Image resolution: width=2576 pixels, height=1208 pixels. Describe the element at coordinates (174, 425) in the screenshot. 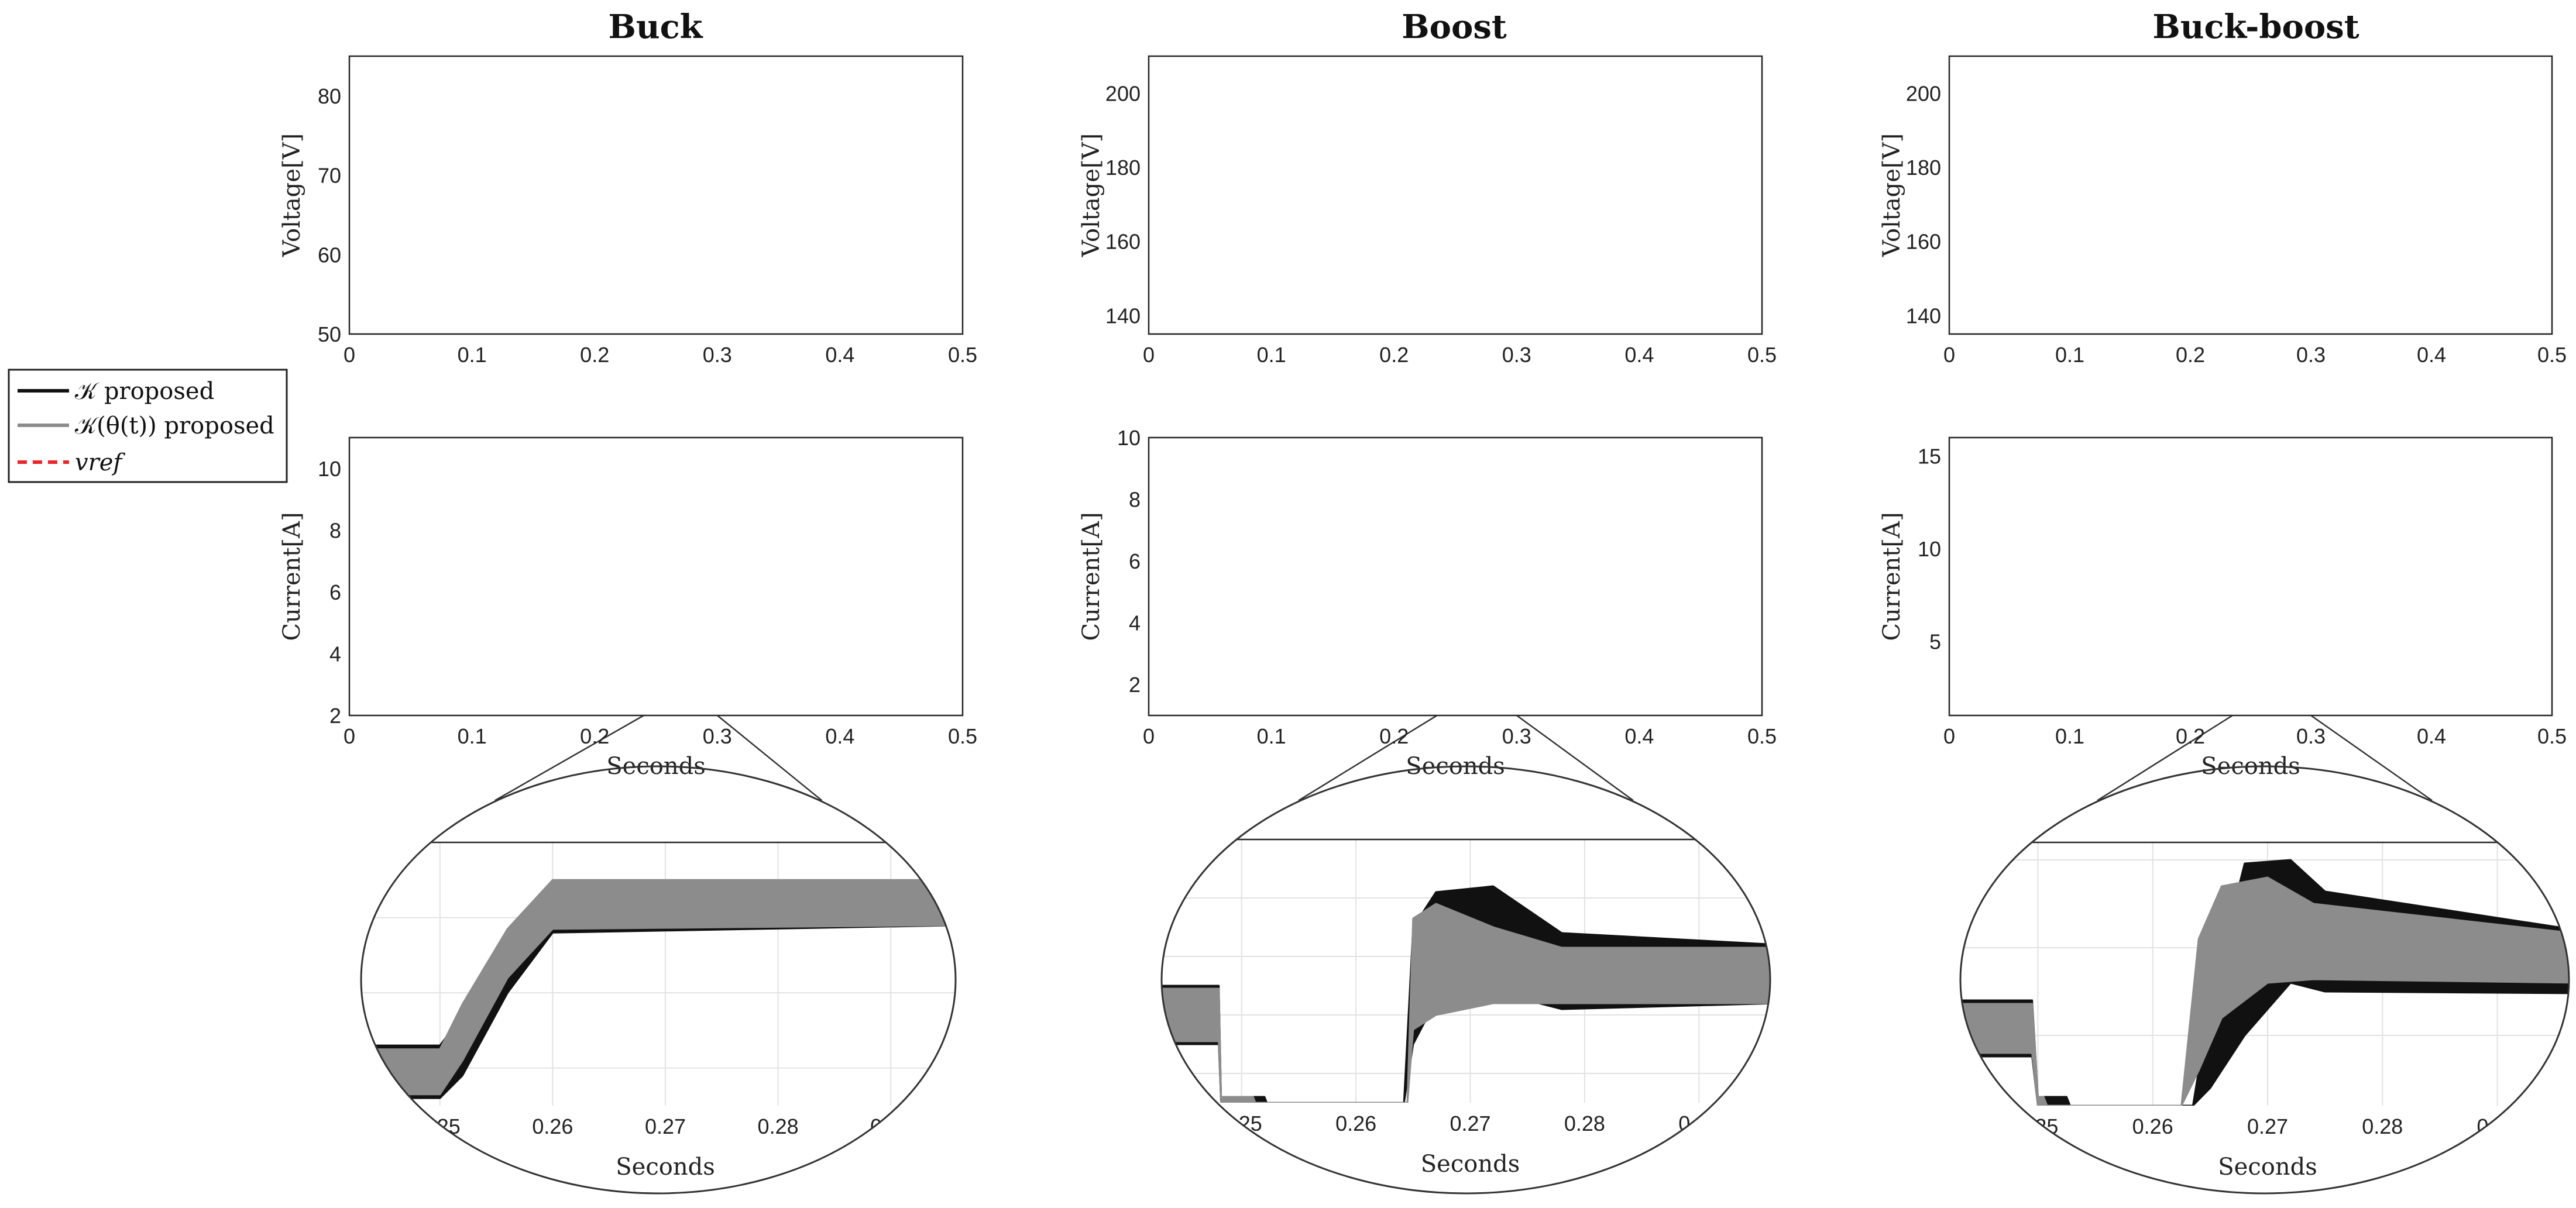

I see `legend-label-k-theta-proposed: 𝒦(θ(t)) proposed` at that location.